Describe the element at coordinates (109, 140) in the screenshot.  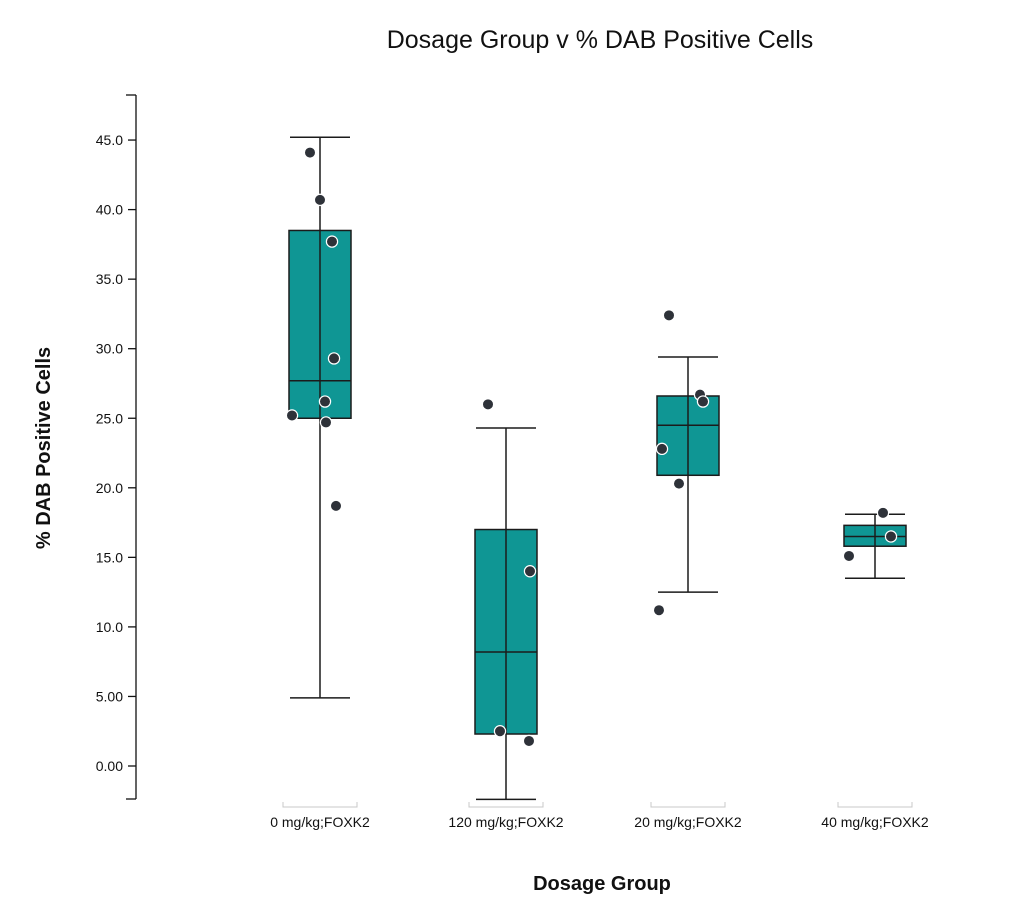
I see `y-tick-label: 45.0` at that location.